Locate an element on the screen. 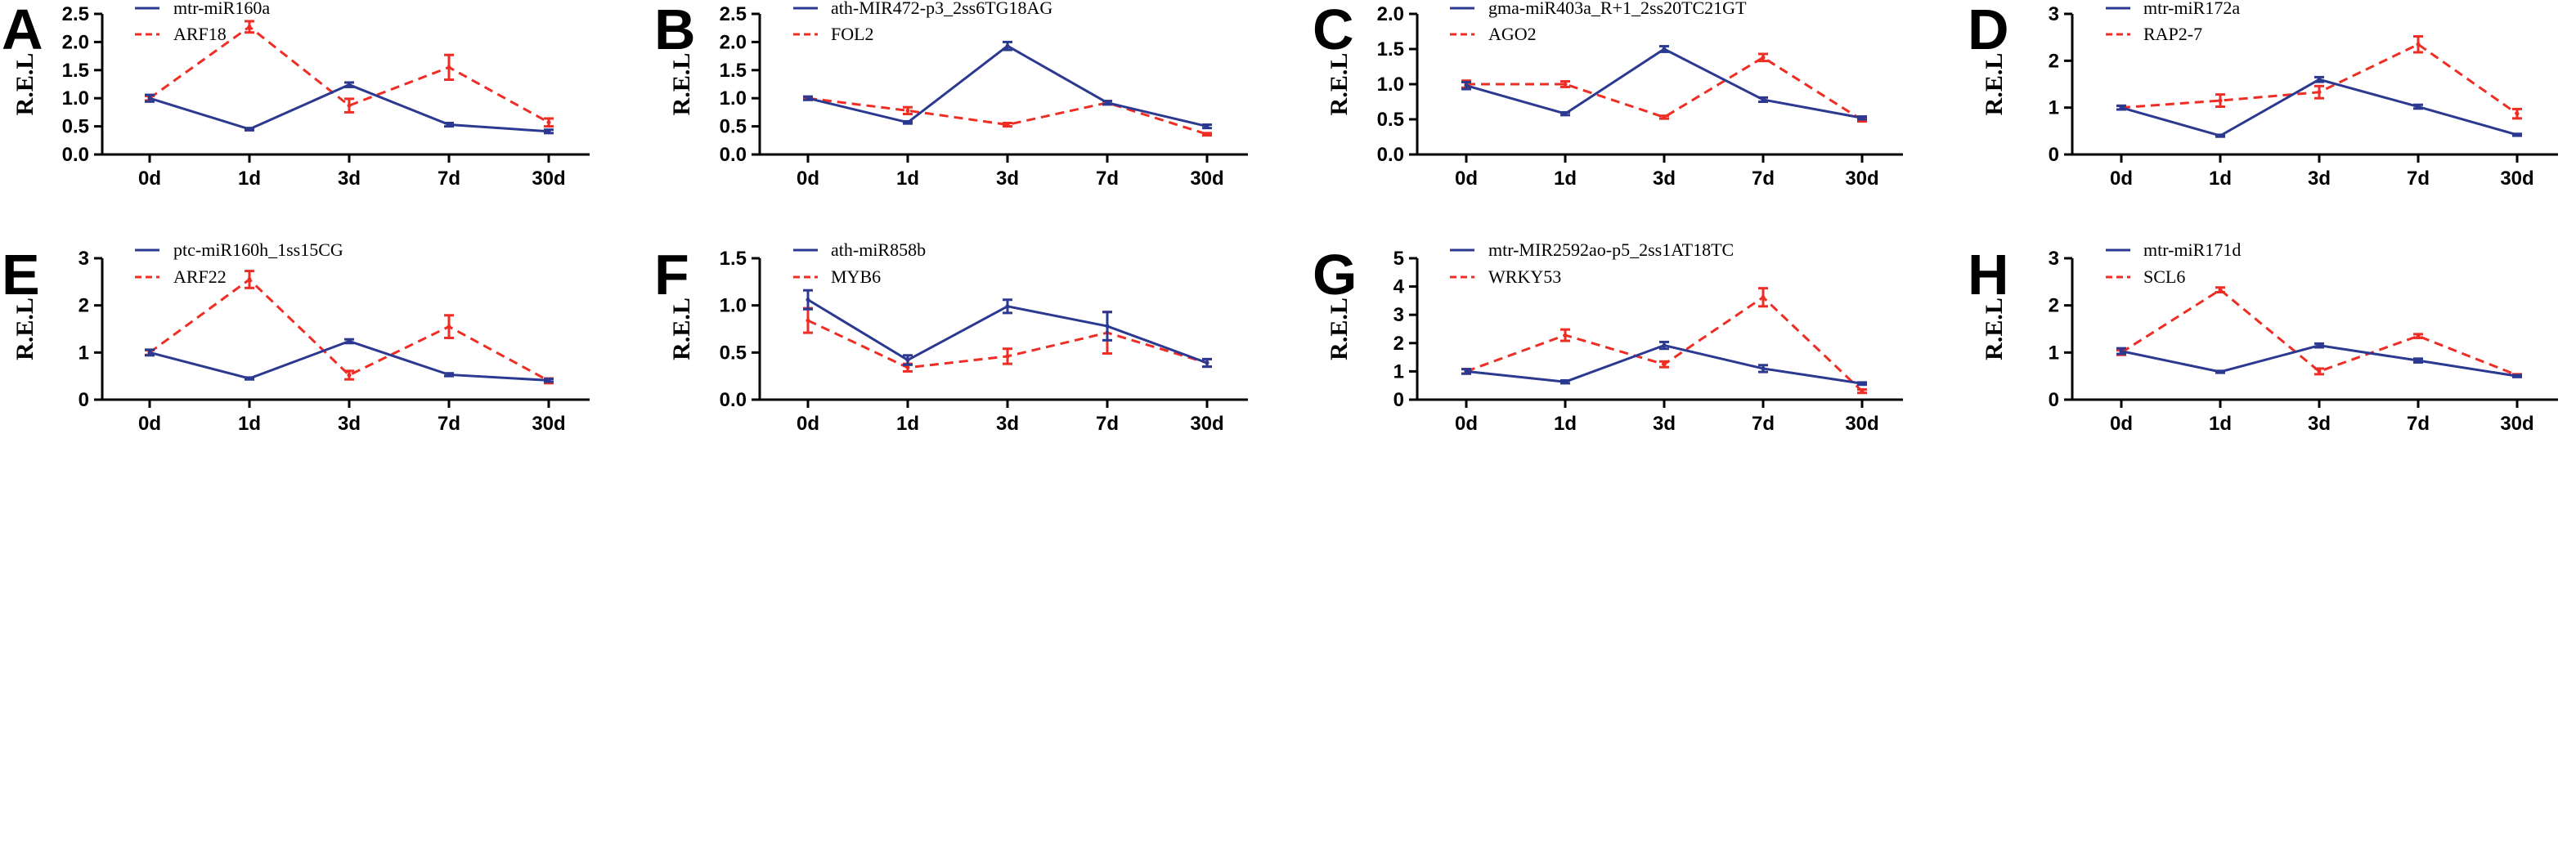 This screenshot has width=2576, height=841. y-tick-label: 2.5 is located at coordinates (734, 14).